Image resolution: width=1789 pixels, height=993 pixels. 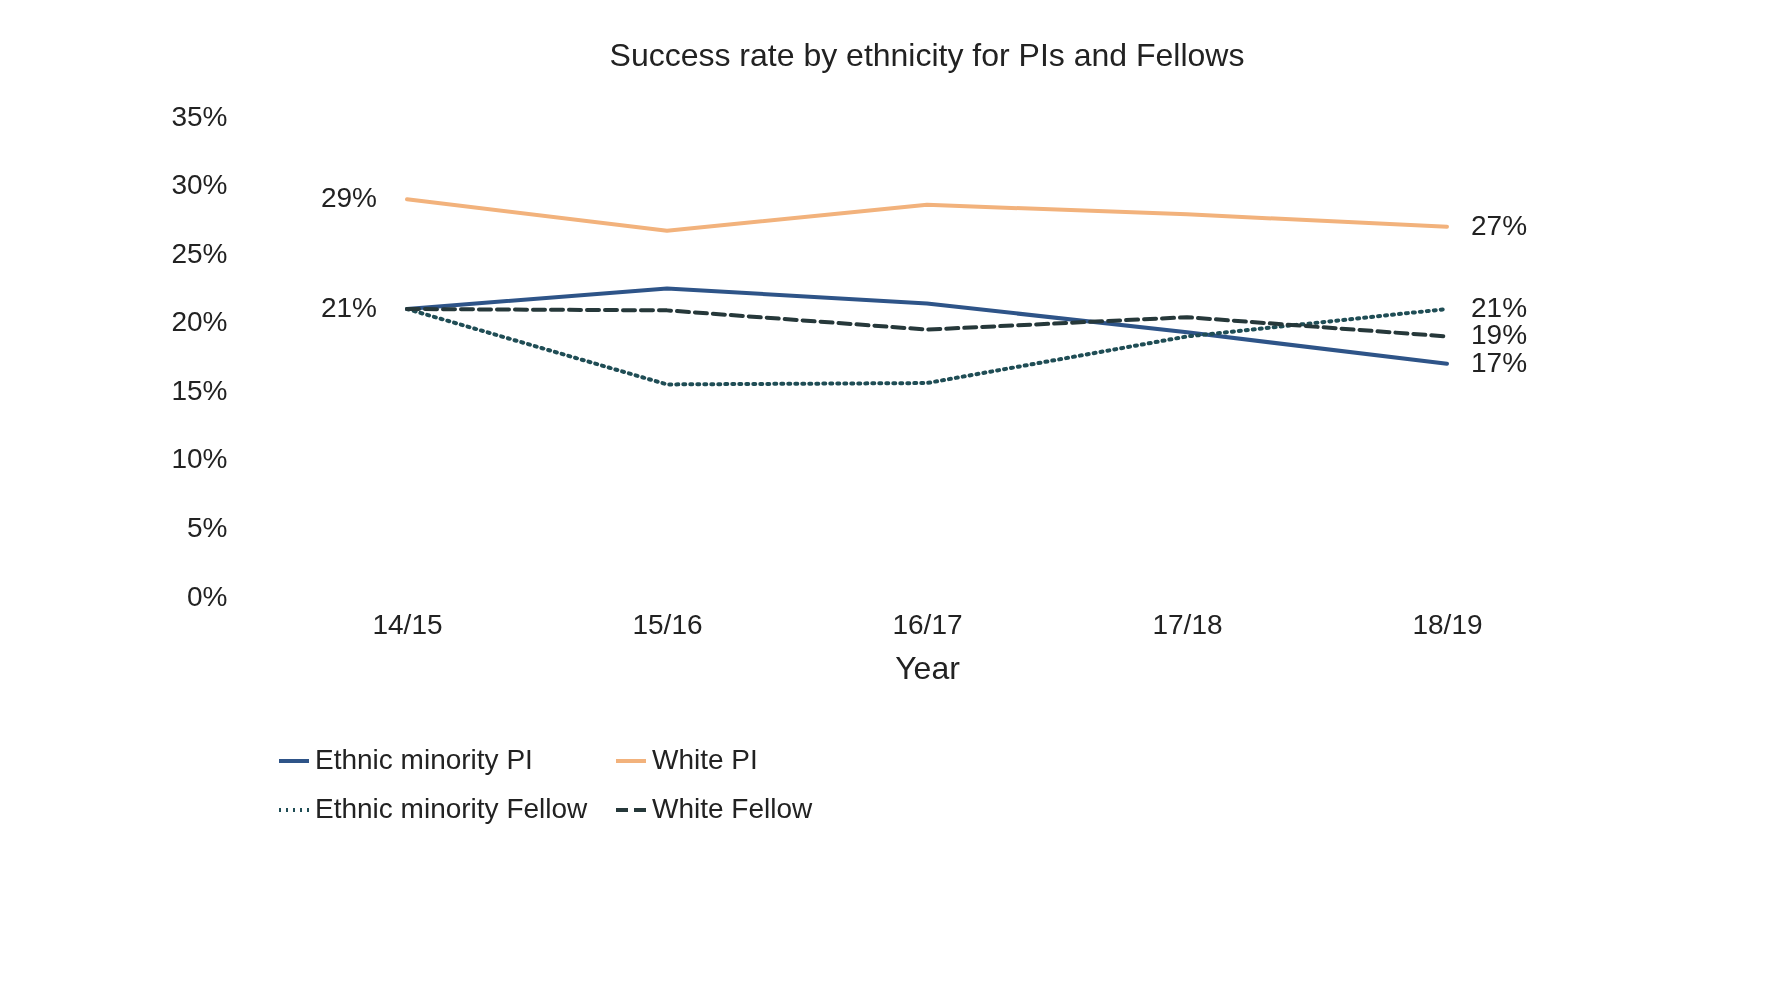 What do you see at coordinates (199, 116) in the screenshot?
I see `y-tick-label: 35%` at bounding box center [199, 116].